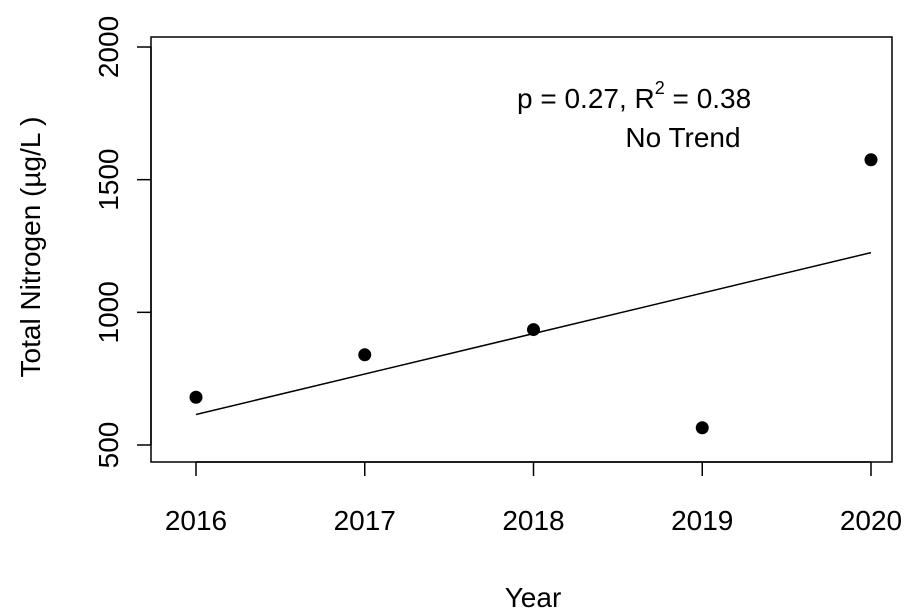 The height and width of the screenshot is (614, 909). Describe the element at coordinates (365, 520) in the screenshot. I see `x-tick-label: 2017` at that location.